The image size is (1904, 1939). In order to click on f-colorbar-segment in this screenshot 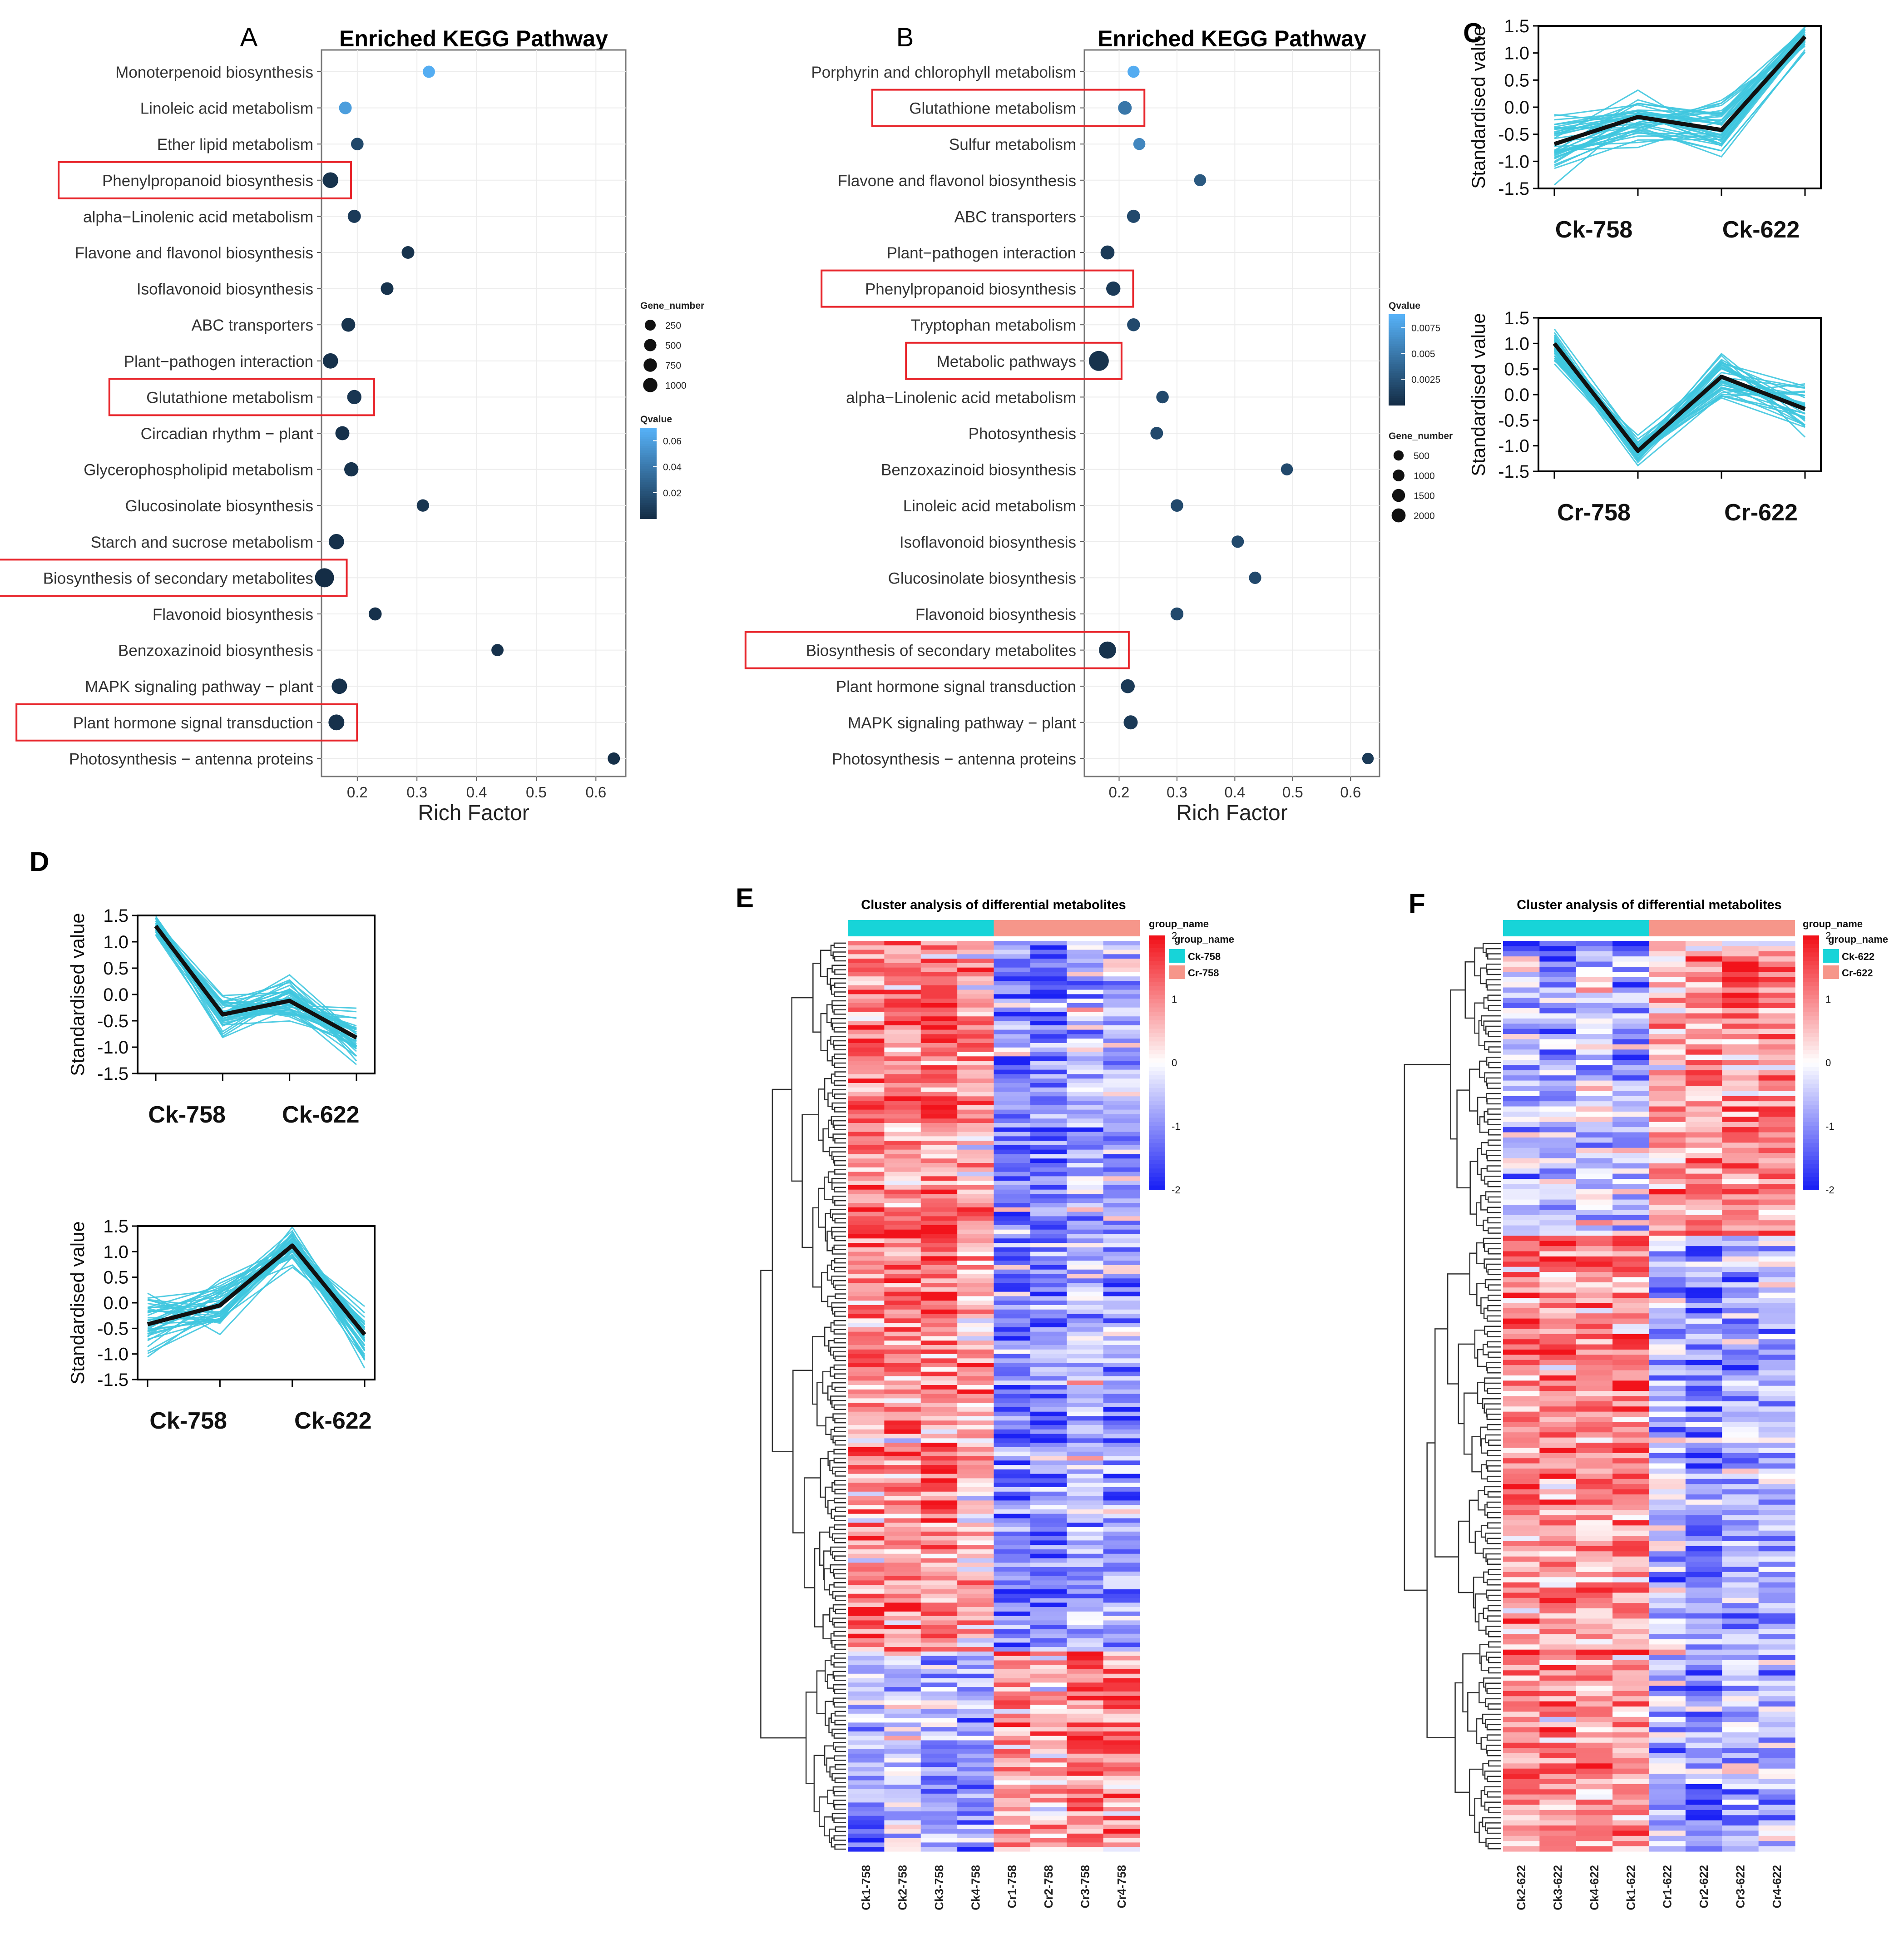, I will do `click(1811, 1129)`.